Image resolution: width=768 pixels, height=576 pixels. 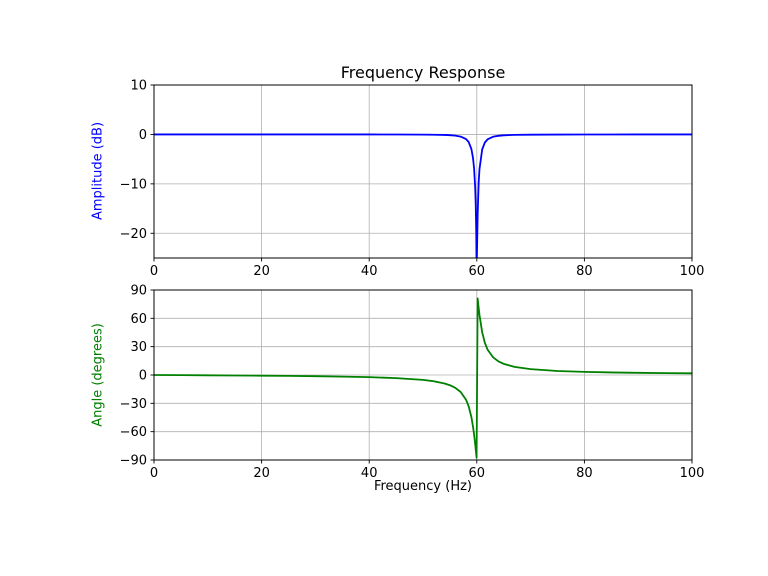 I want to click on y-tick-label: 60, so click(x=138, y=319).